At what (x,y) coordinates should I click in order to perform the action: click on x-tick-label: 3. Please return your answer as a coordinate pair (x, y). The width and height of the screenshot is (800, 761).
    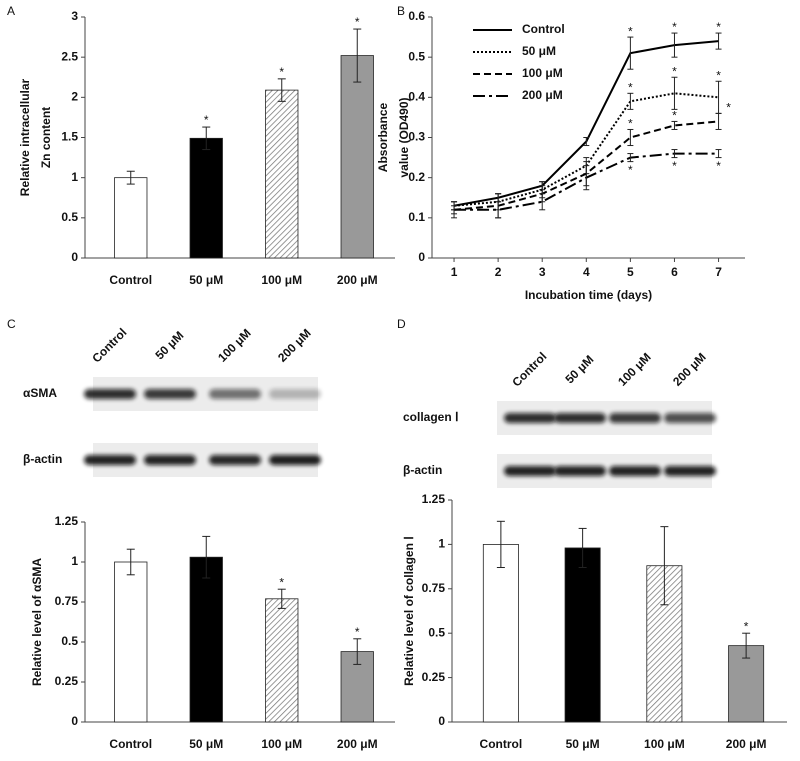
    Looking at the image, I should click on (542, 272).